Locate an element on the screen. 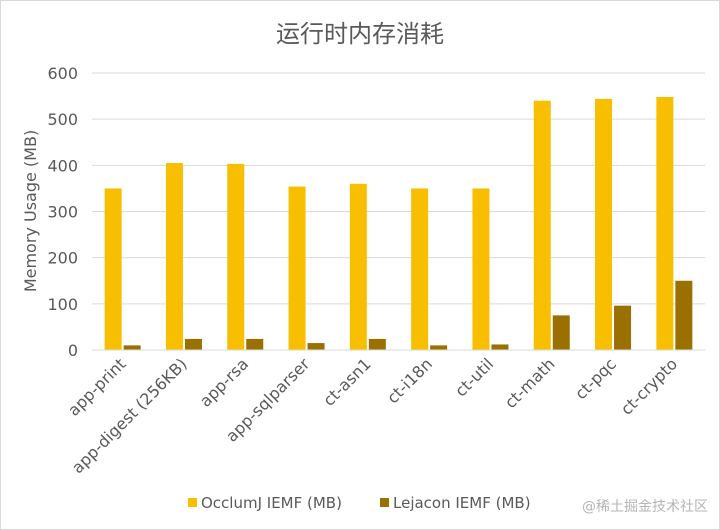 This screenshot has height=530, width=720. y-axis-ticks: 0 100 200 300 400 500 600 is located at coordinates (62, 212).